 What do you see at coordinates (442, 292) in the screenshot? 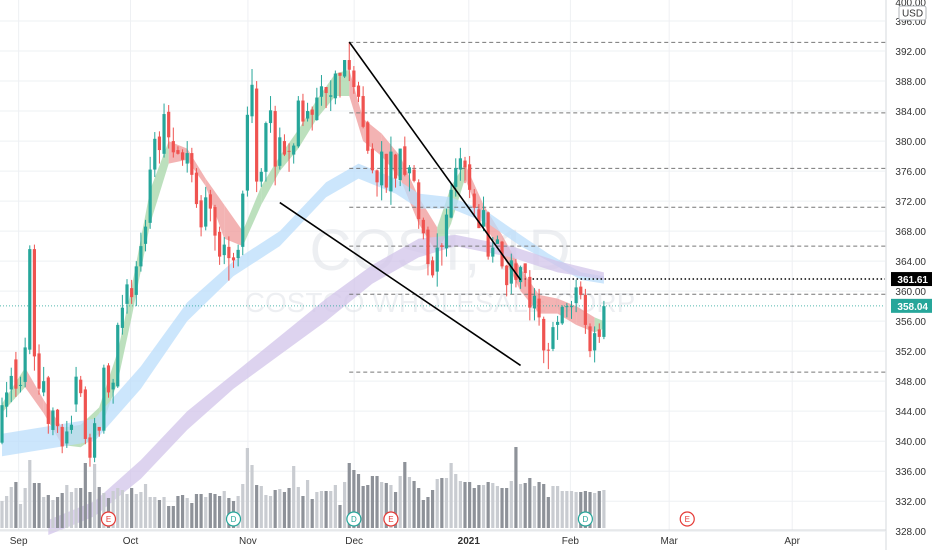
I see `price-lines` at bounding box center [442, 292].